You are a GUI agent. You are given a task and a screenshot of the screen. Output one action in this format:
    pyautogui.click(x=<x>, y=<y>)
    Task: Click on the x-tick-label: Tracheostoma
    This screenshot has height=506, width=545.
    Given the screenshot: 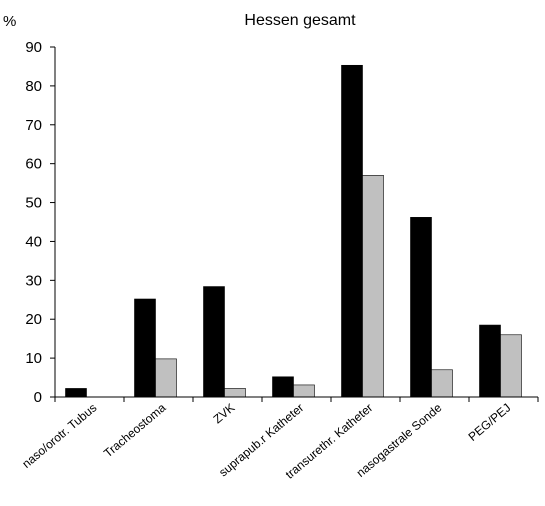 What is the action you would take?
    pyautogui.click(x=135, y=430)
    